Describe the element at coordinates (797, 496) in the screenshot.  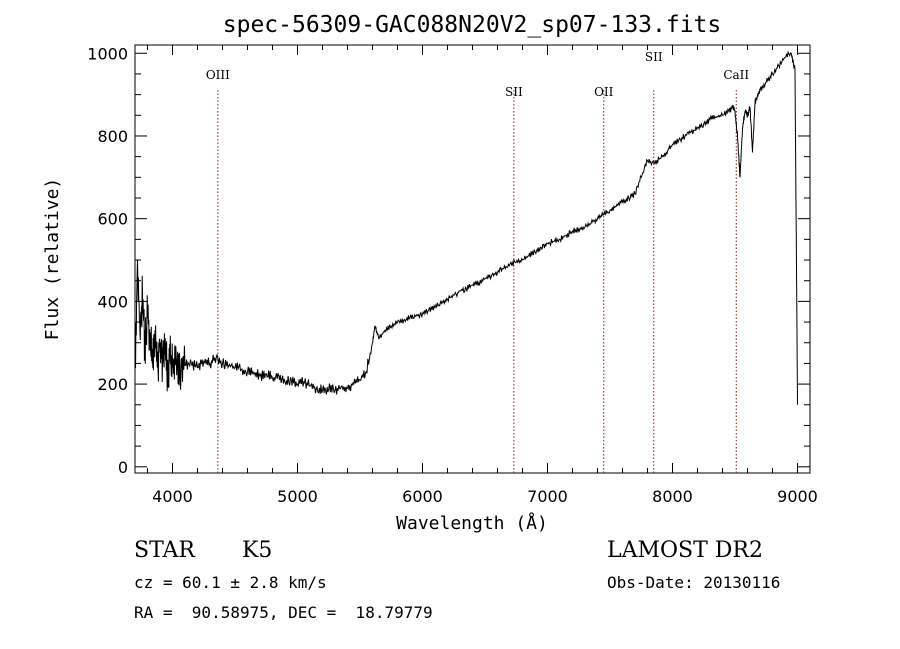
I see `x-tick-label: 9000` at that location.